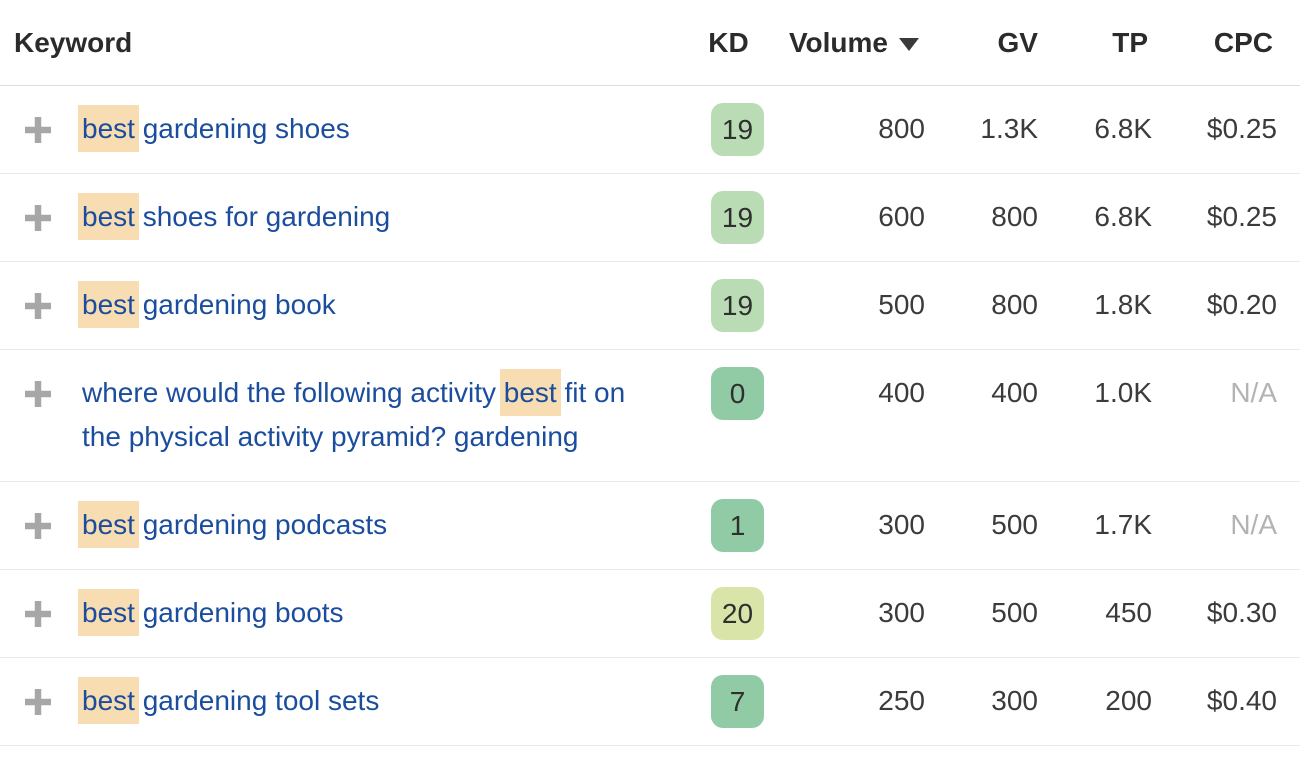  What do you see at coordinates (857, 43) in the screenshot?
I see `column-header-volume: Volume` at bounding box center [857, 43].